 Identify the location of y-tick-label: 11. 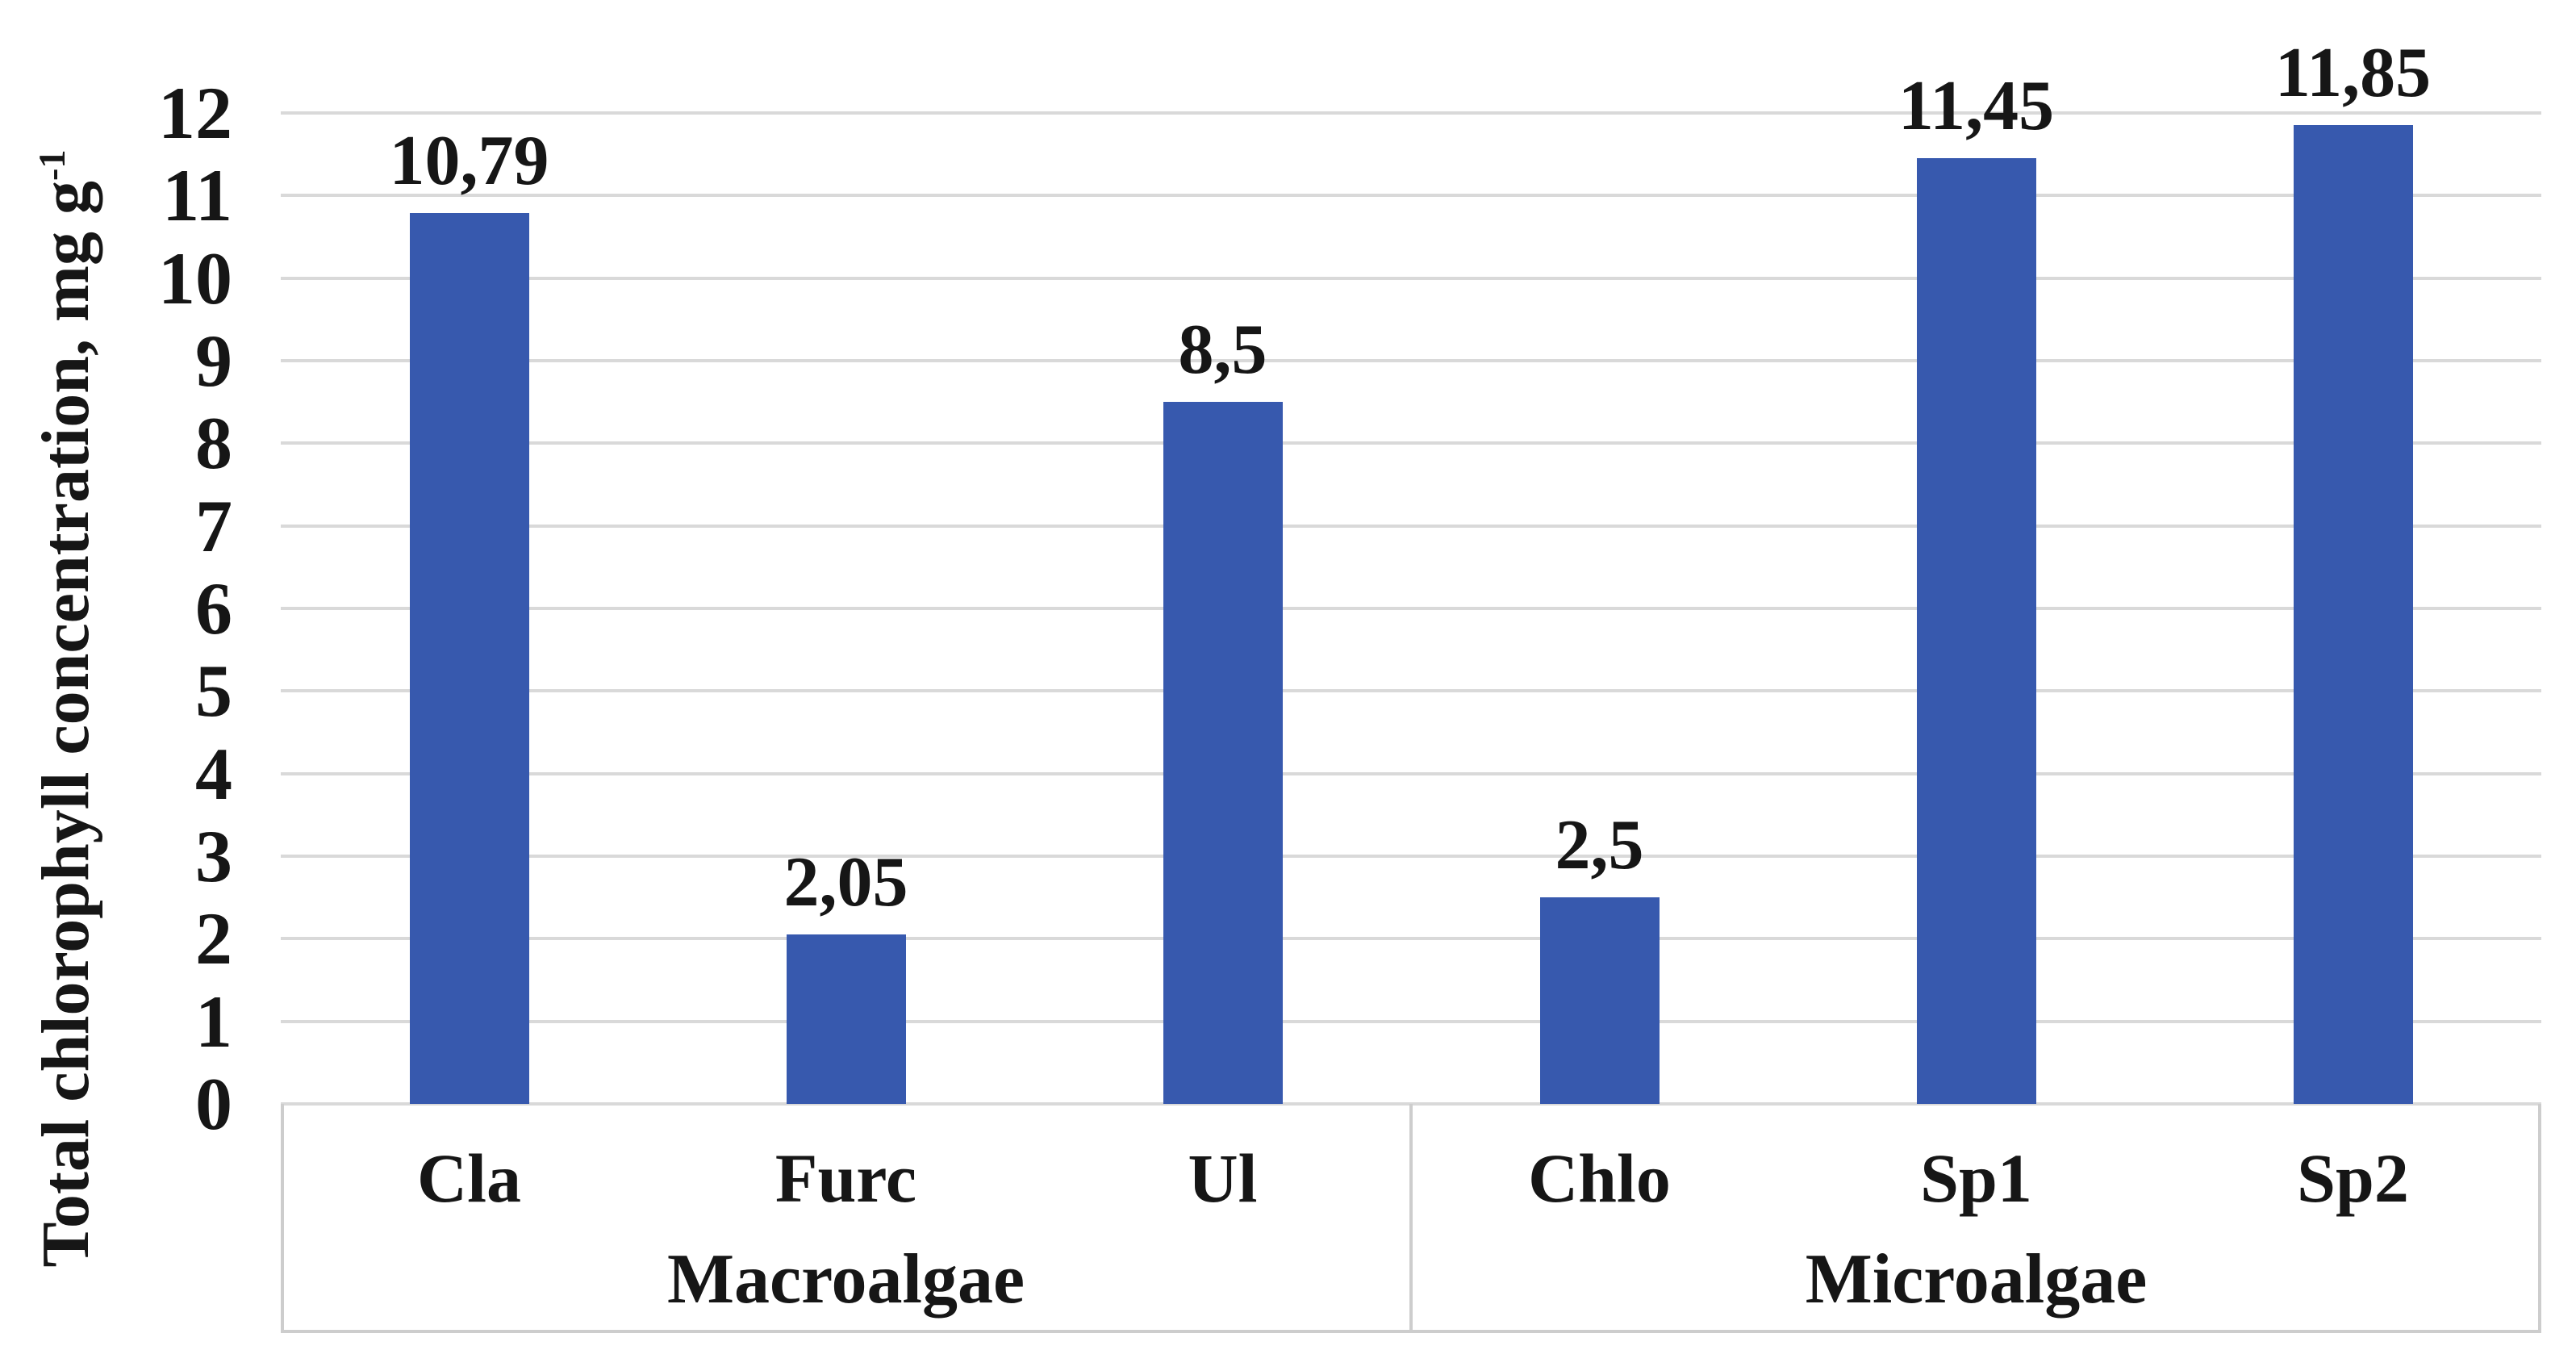
(197, 196).